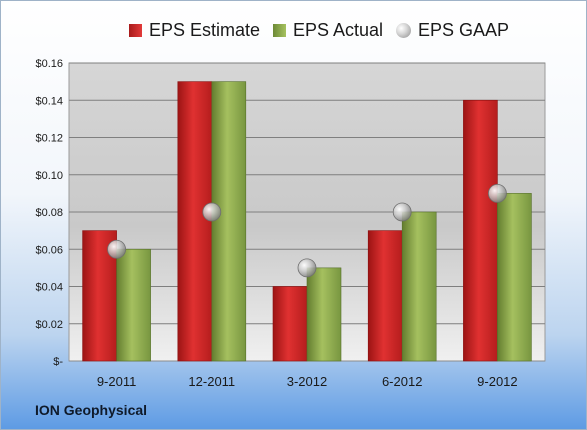 The height and width of the screenshot is (430, 587). I want to click on x-tick-label: 9-2012, so click(497, 381).